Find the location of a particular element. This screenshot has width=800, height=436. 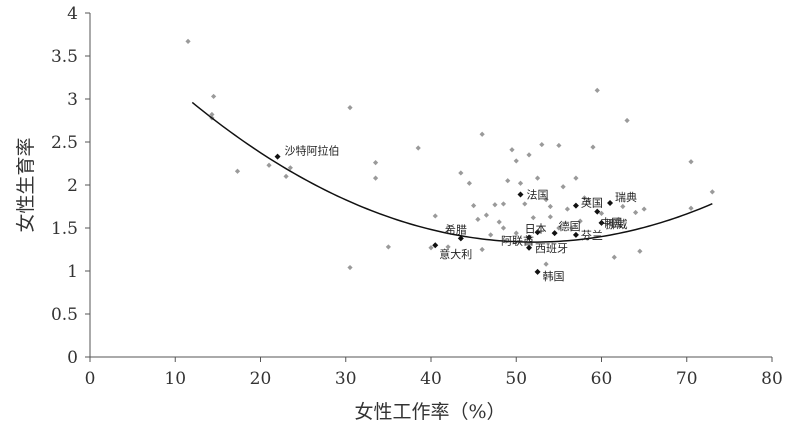

x-tick-label: 80 is located at coordinates (772, 379).